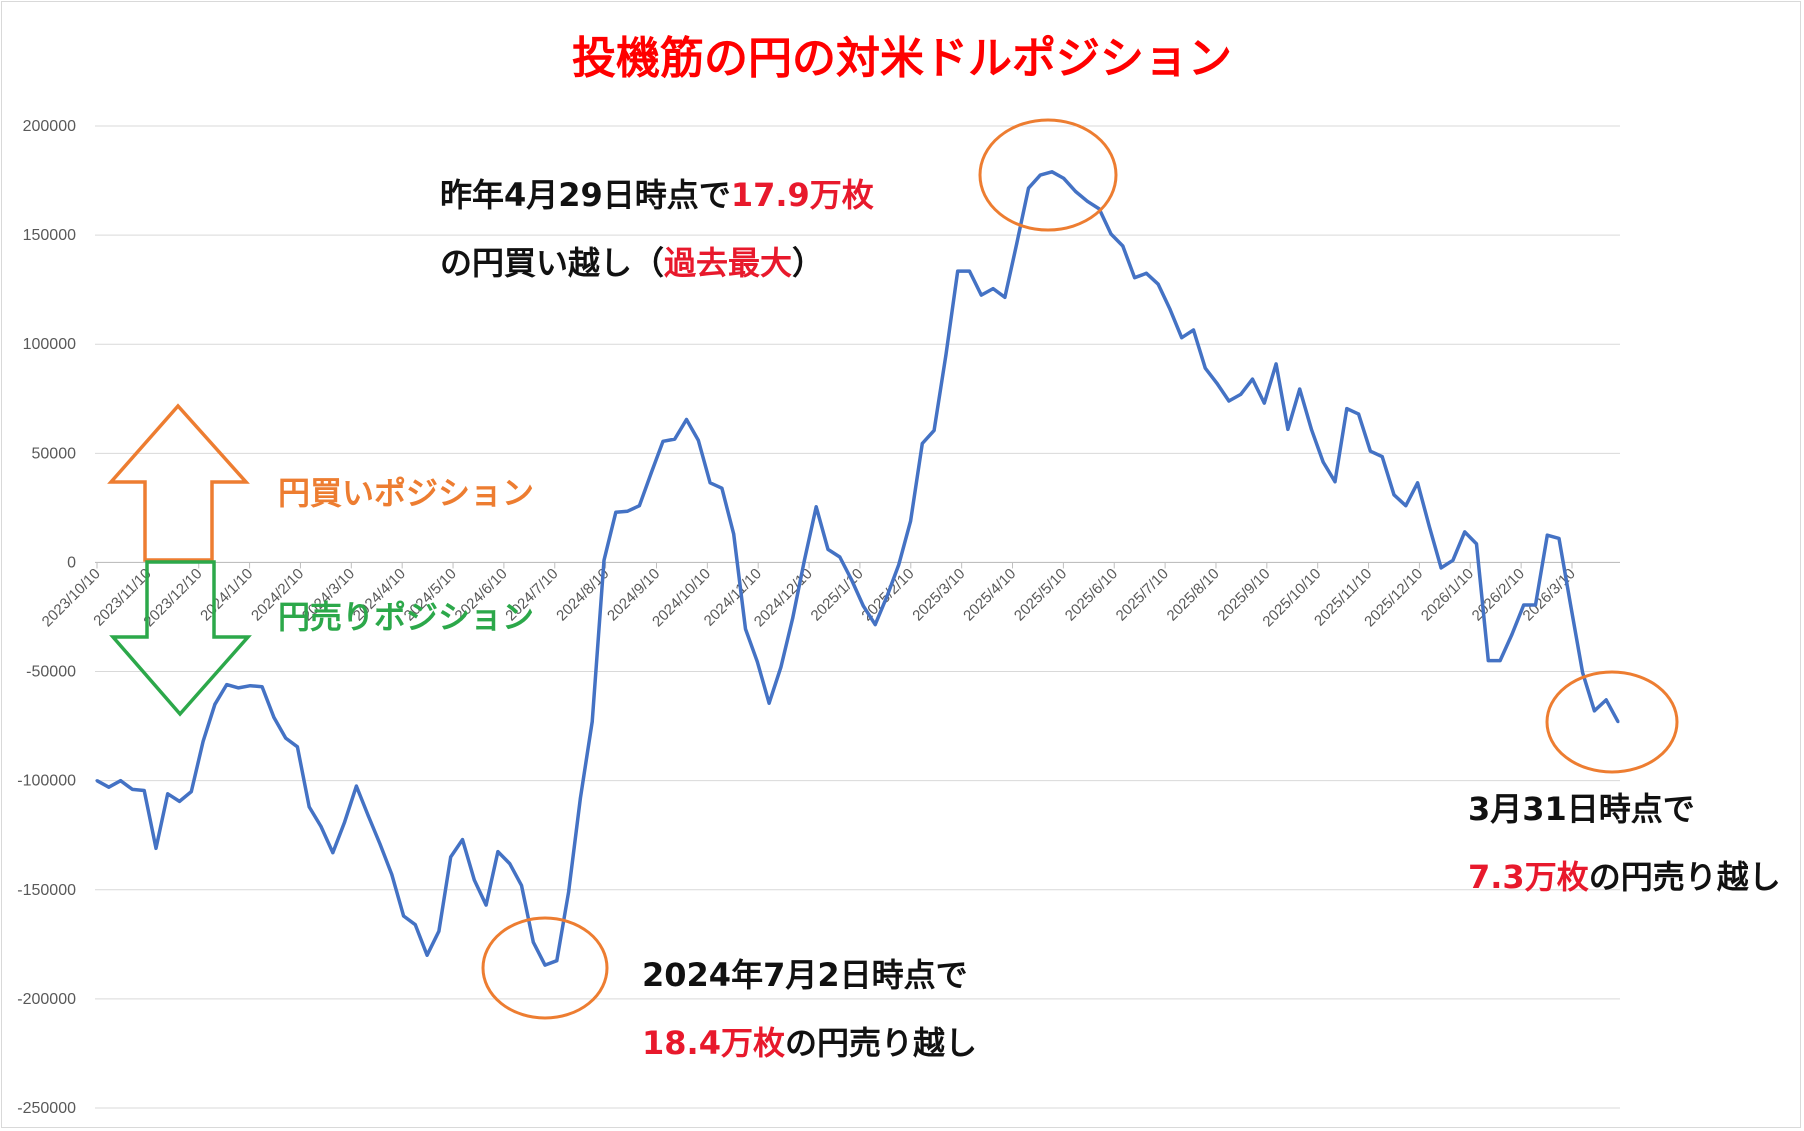  What do you see at coordinates (406, 617) in the screenshot?
I see `legend-sell-label: 円売りポジション` at bounding box center [406, 617].